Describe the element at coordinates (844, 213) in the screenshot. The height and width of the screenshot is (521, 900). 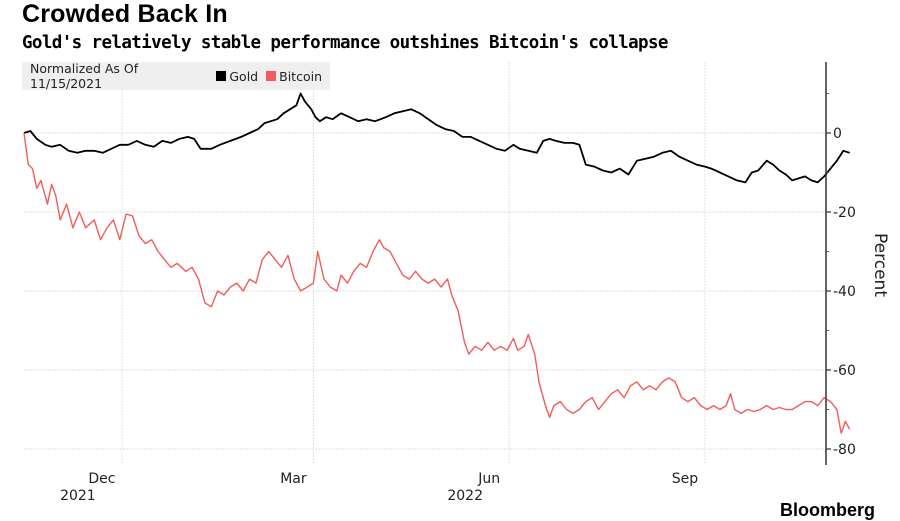
I see `y-tick-label: -20` at that location.